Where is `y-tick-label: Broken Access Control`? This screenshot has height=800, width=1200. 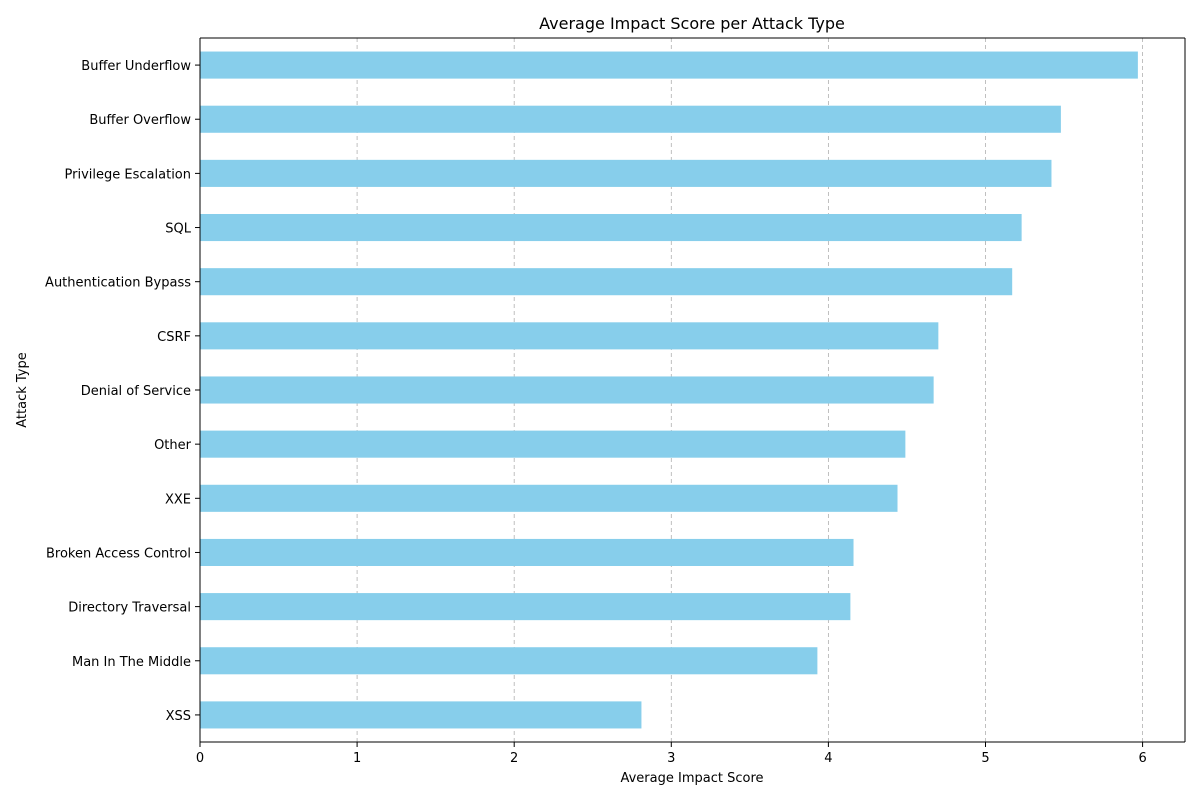
y-tick-label: Broken Access Control is located at coordinates (118, 553).